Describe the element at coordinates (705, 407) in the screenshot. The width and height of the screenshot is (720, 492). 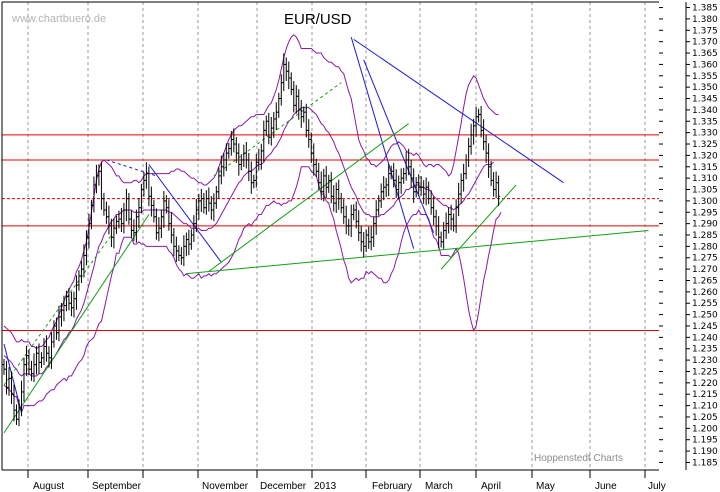
I see `y-tick-label: 1.210` at that location.